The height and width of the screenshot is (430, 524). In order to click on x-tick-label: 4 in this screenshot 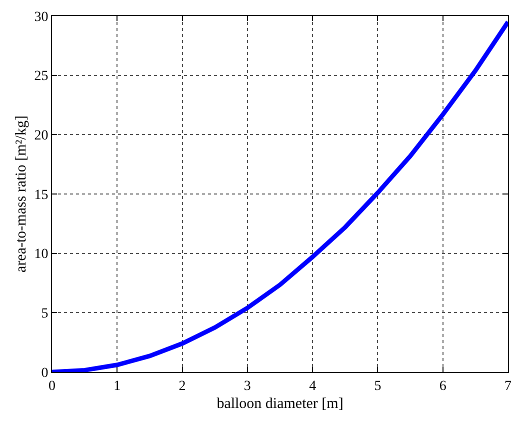, I will do `click(312, 386)`.